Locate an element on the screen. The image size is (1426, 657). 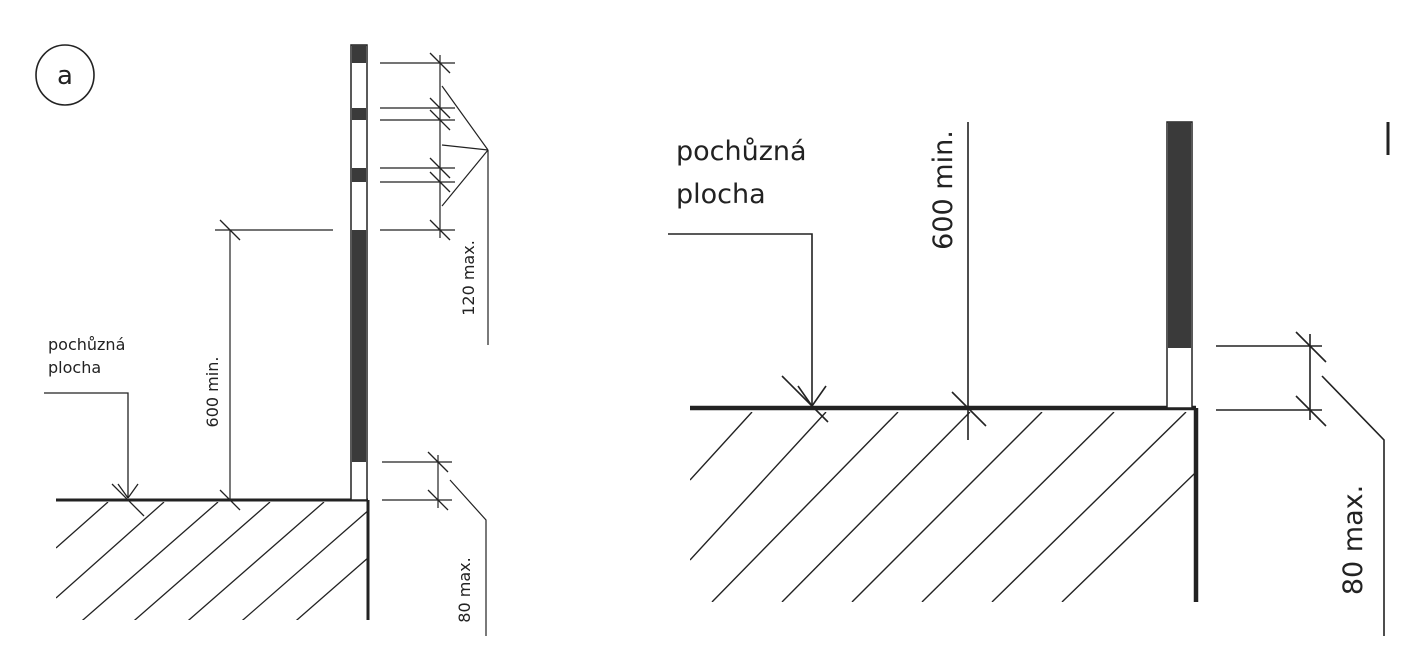
panel-b-surface-label-line2: plocha is located at coordinates (721, 194).